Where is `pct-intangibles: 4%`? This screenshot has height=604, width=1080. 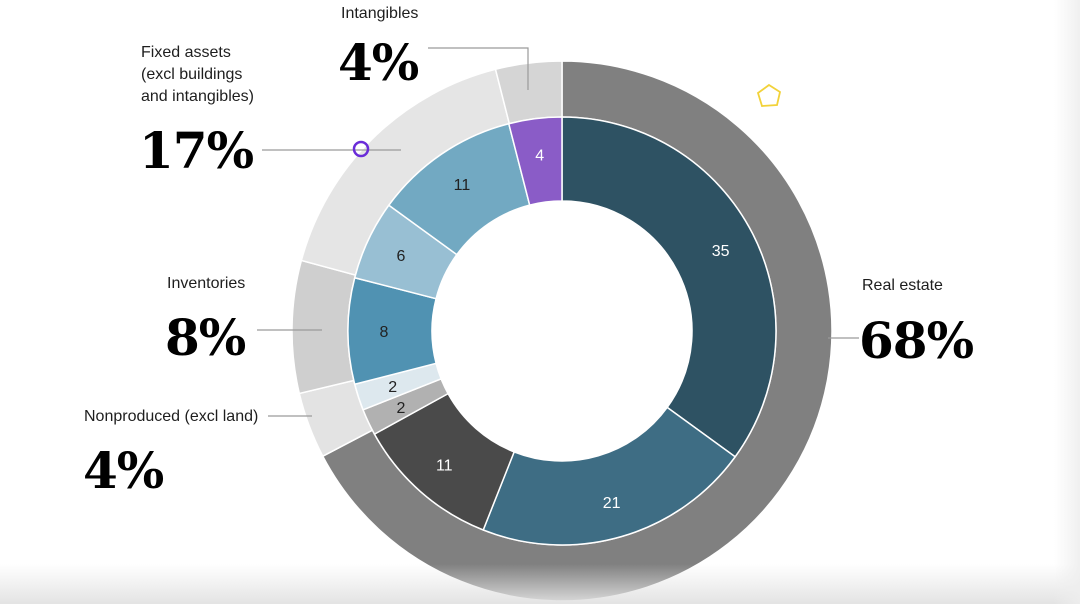
pct-intangibles: 4% is located at coordinates (378, 62).